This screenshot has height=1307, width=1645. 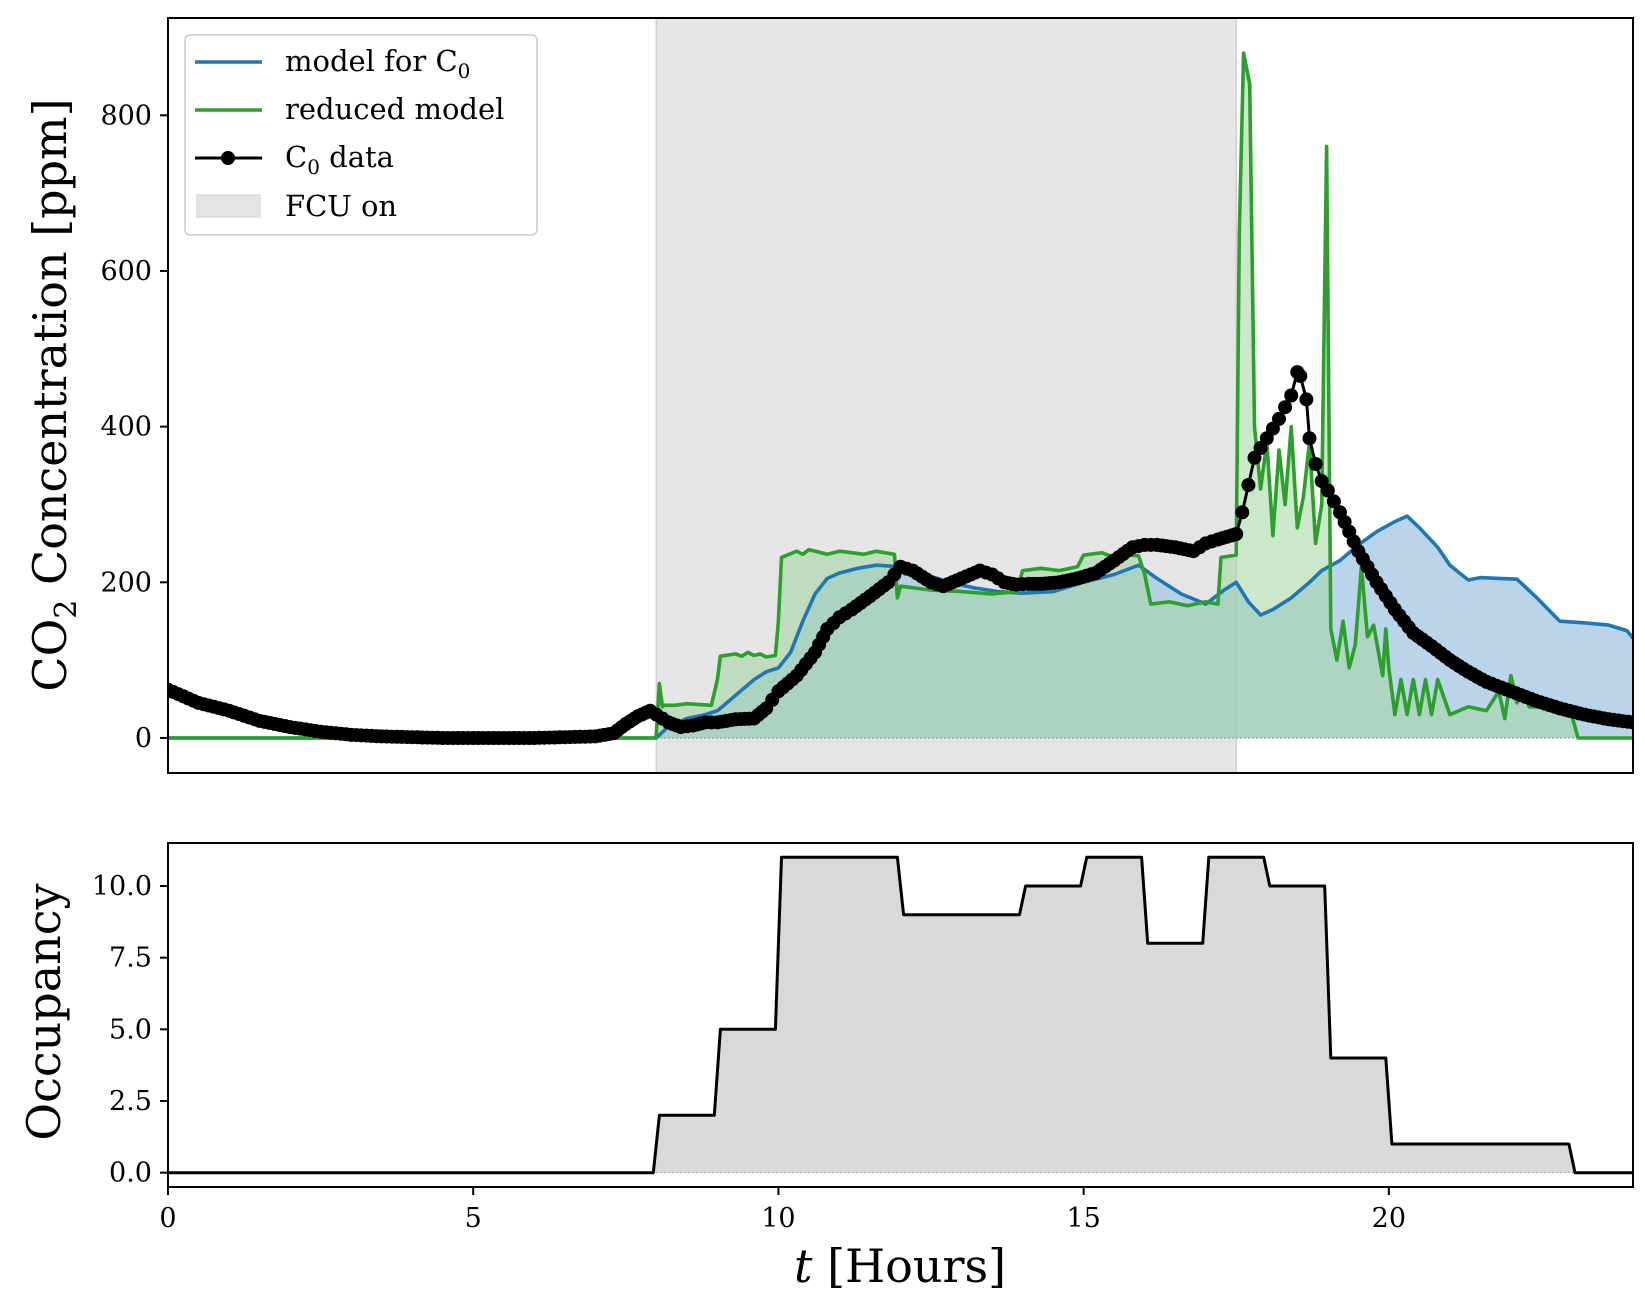 I want to click on co2-y-tick-label: 800, so click(x=126, y=115).